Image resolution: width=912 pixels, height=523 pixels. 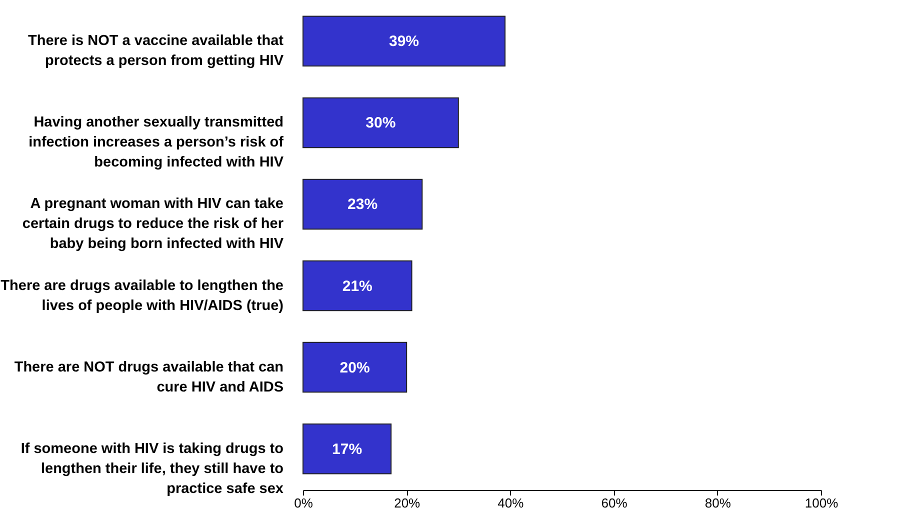 What do you see at coordinates (511, 503) in the screenshot?
I see `x-tick-label: 40%` at bounding box center [511, 503].